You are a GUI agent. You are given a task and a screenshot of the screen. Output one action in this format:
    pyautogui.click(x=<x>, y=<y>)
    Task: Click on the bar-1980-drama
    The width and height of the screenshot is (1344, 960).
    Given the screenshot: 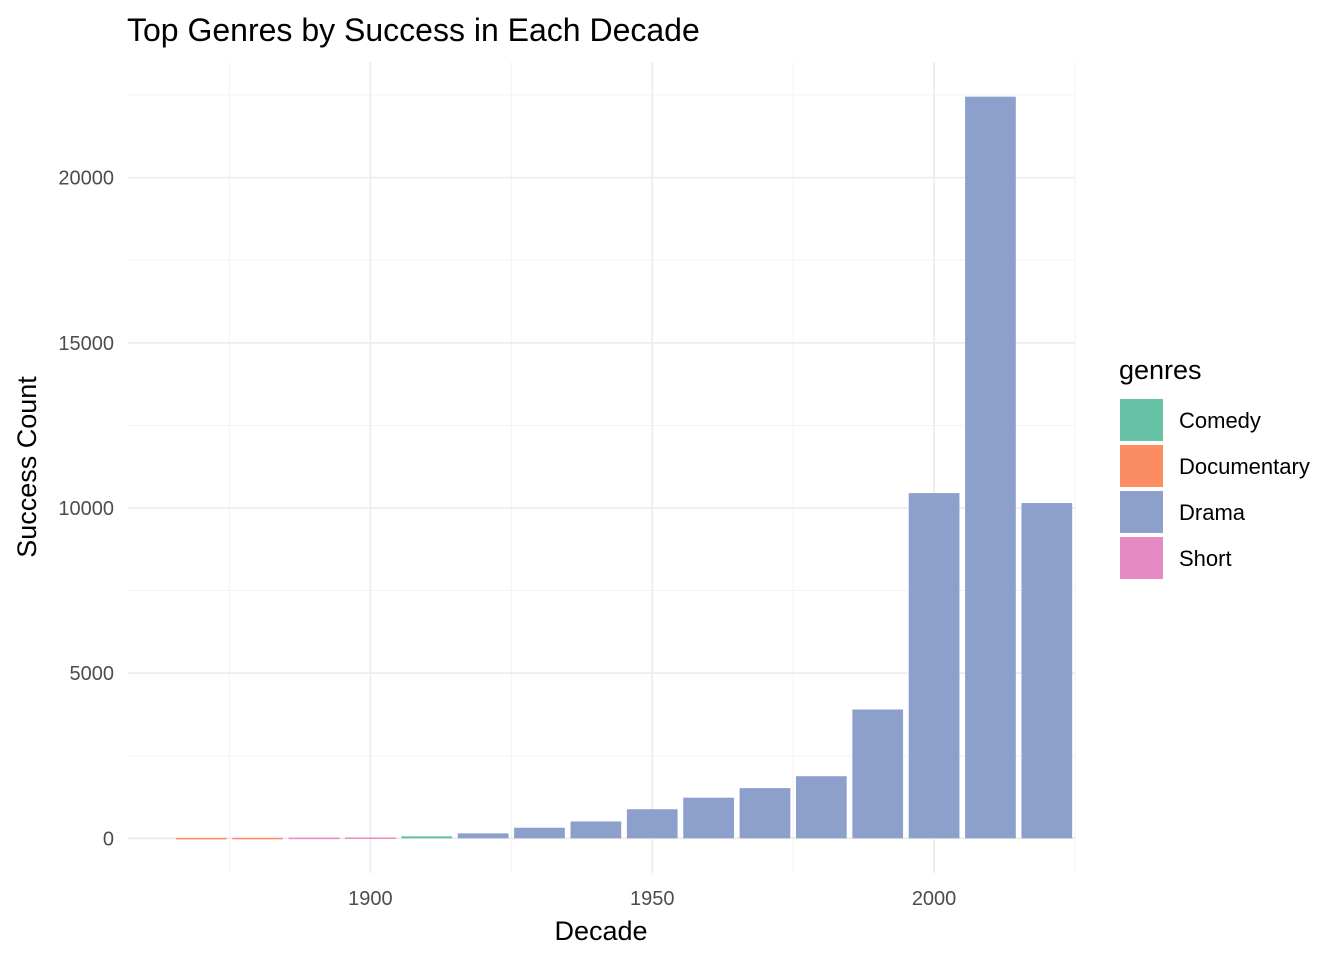 What is the action you would take?
    pyautogui.click(x=821, y=807)
    